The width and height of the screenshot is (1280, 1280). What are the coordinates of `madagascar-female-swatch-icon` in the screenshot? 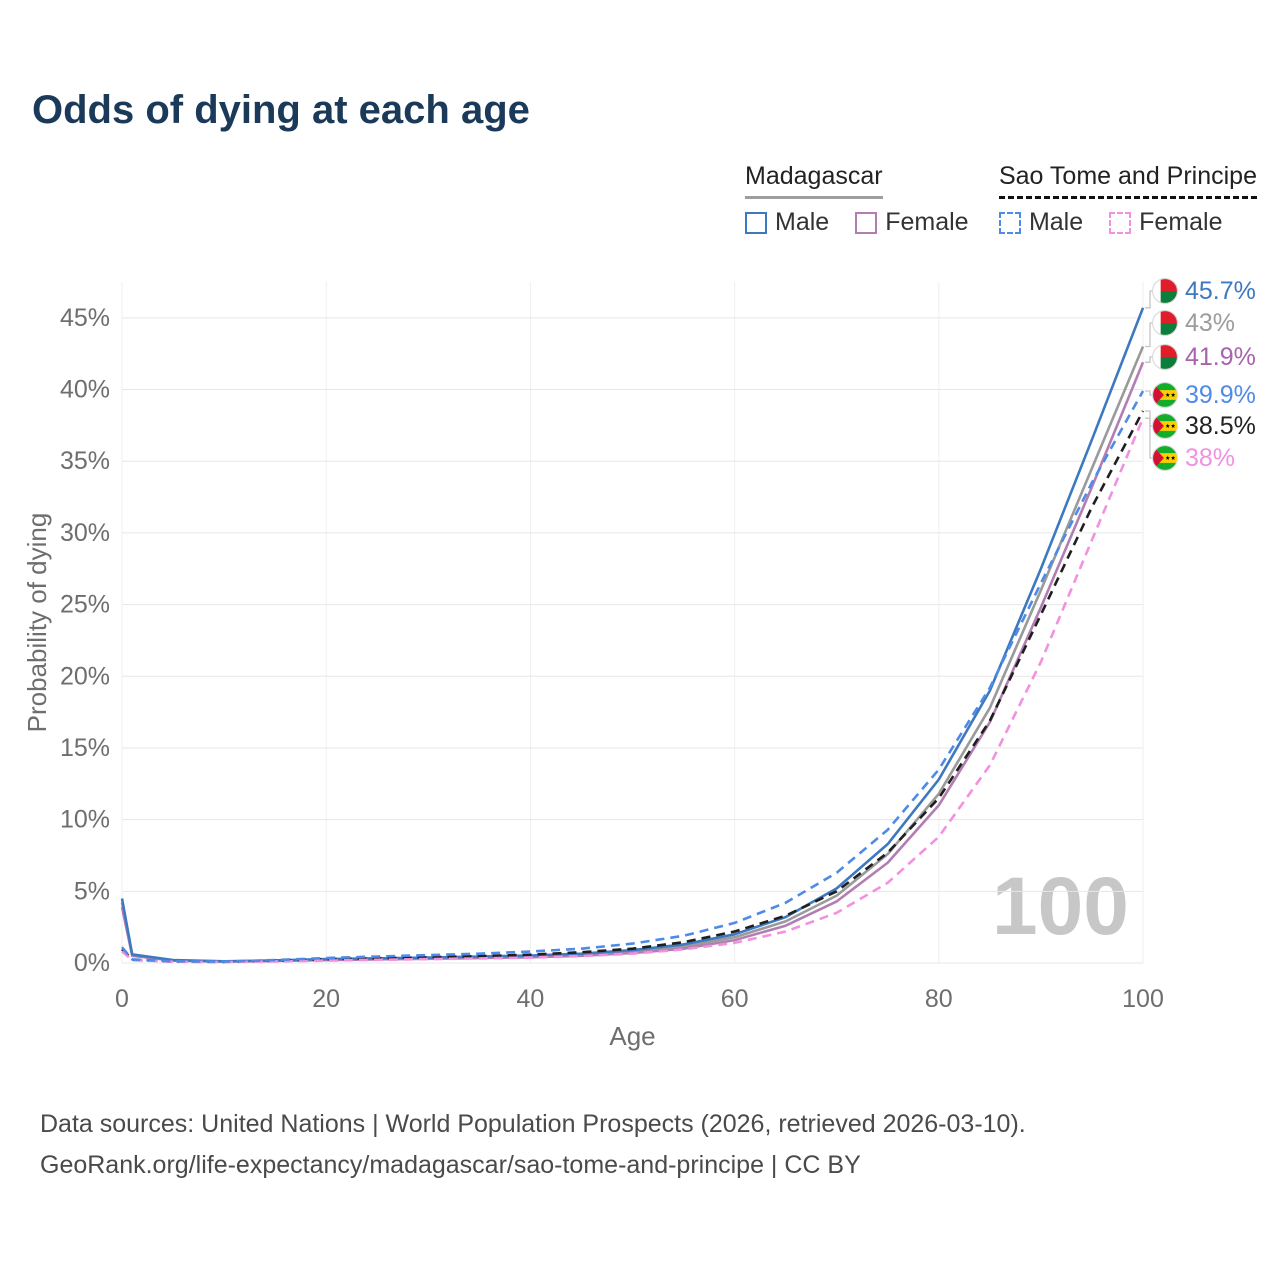 It's located at (866, 222).